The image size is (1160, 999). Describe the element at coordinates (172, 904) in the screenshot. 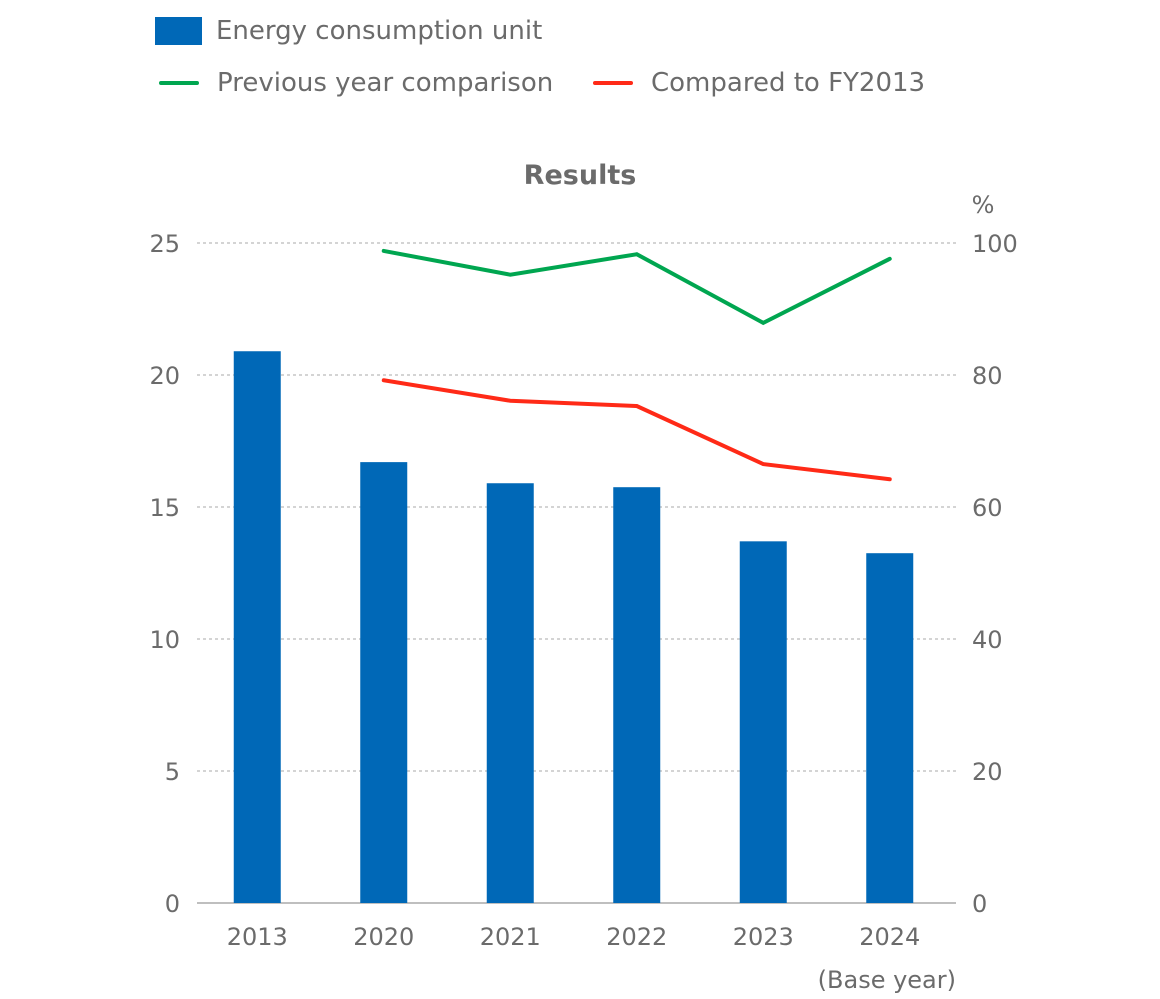

I see `left-axis-tick: 0` at that location.